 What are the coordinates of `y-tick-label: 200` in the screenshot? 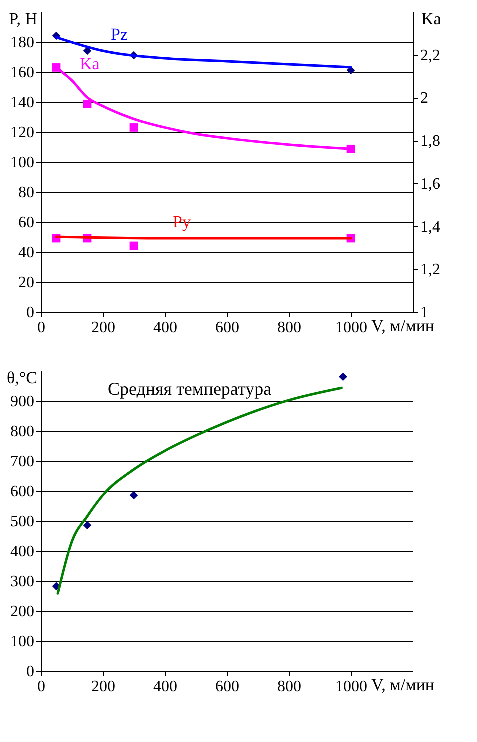 It's located at (22, 612).